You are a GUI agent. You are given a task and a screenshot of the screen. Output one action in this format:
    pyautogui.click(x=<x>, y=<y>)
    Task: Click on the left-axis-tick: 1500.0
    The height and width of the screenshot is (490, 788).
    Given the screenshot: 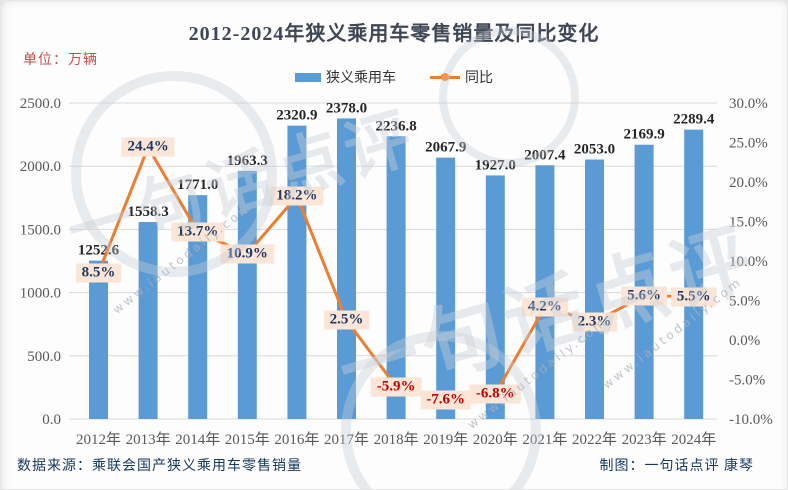 What is the action you would take?
    pyautogui.click(x=40, y=230)
    